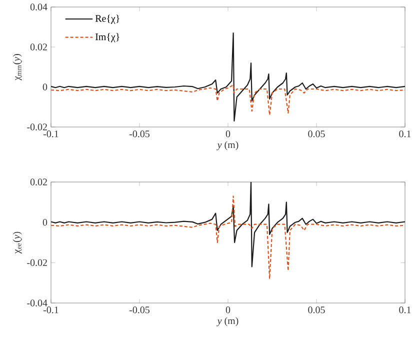 This screenshot has height=343, width=415. Describe the element at coordinates (107, 37) in the screenshot. I see `legend-label: Im{χ}` at that location.